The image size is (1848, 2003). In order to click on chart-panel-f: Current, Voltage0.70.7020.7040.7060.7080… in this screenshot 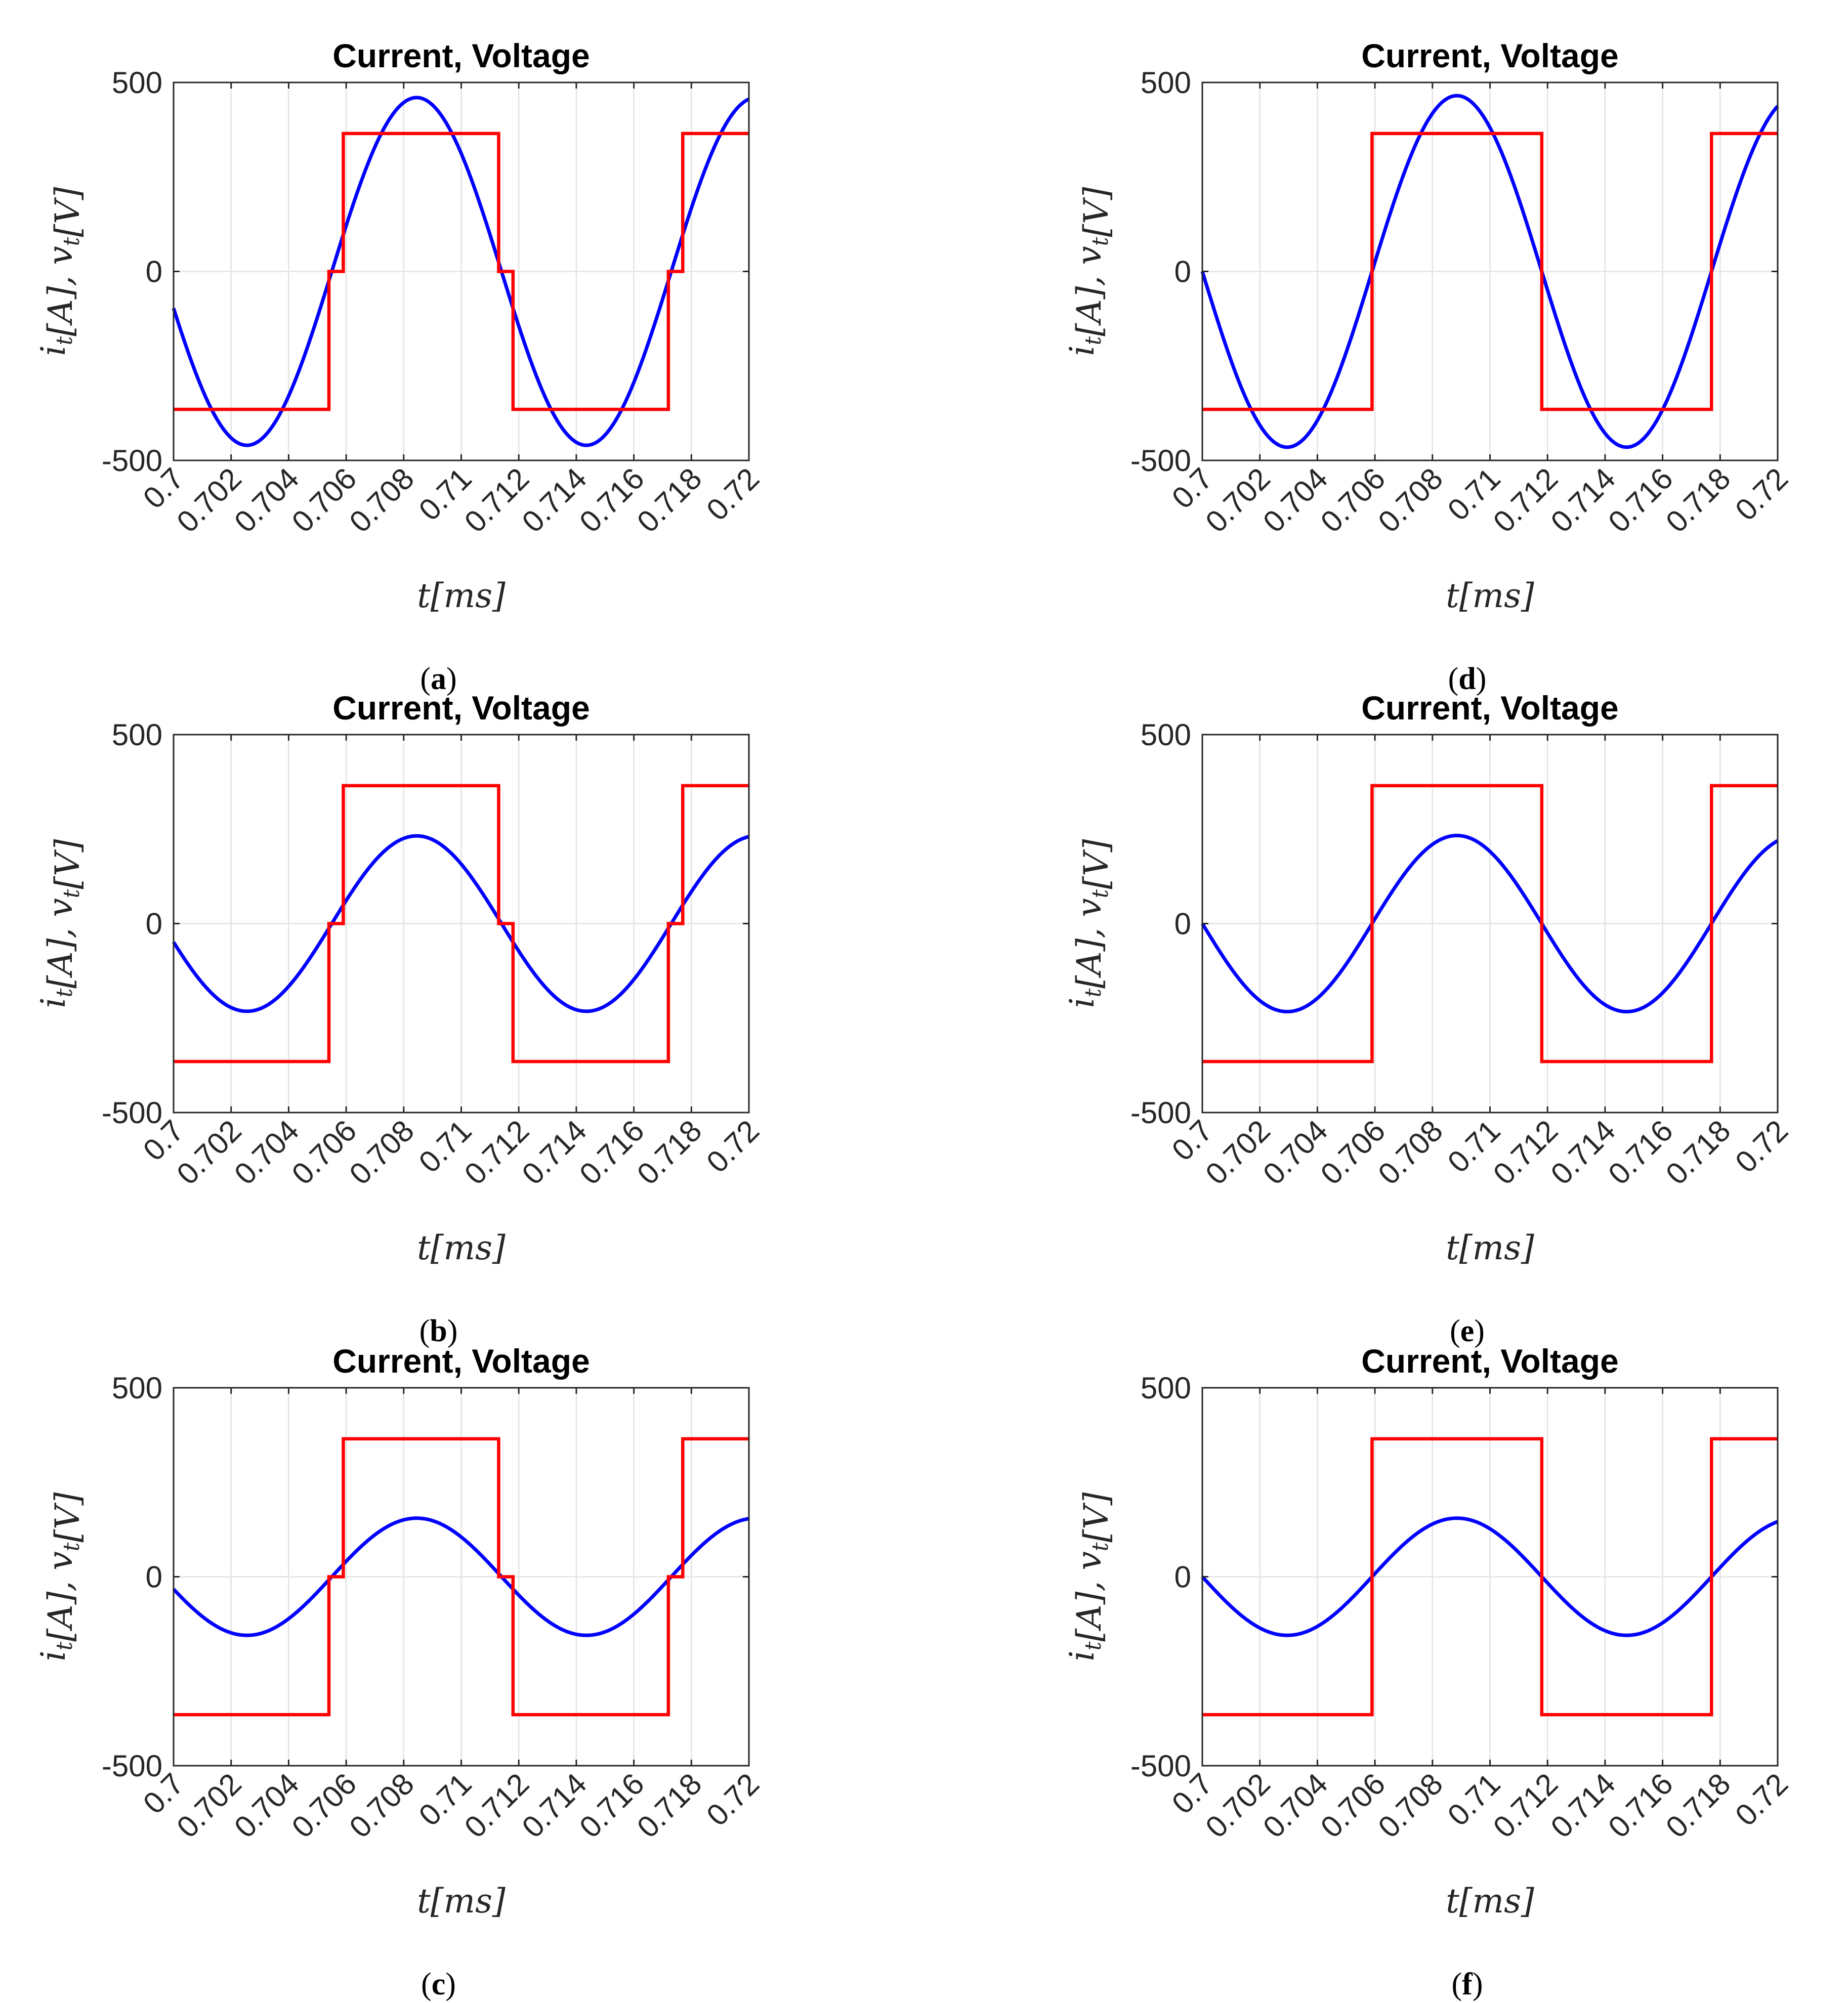, I will do `click(1428, 1672)`.